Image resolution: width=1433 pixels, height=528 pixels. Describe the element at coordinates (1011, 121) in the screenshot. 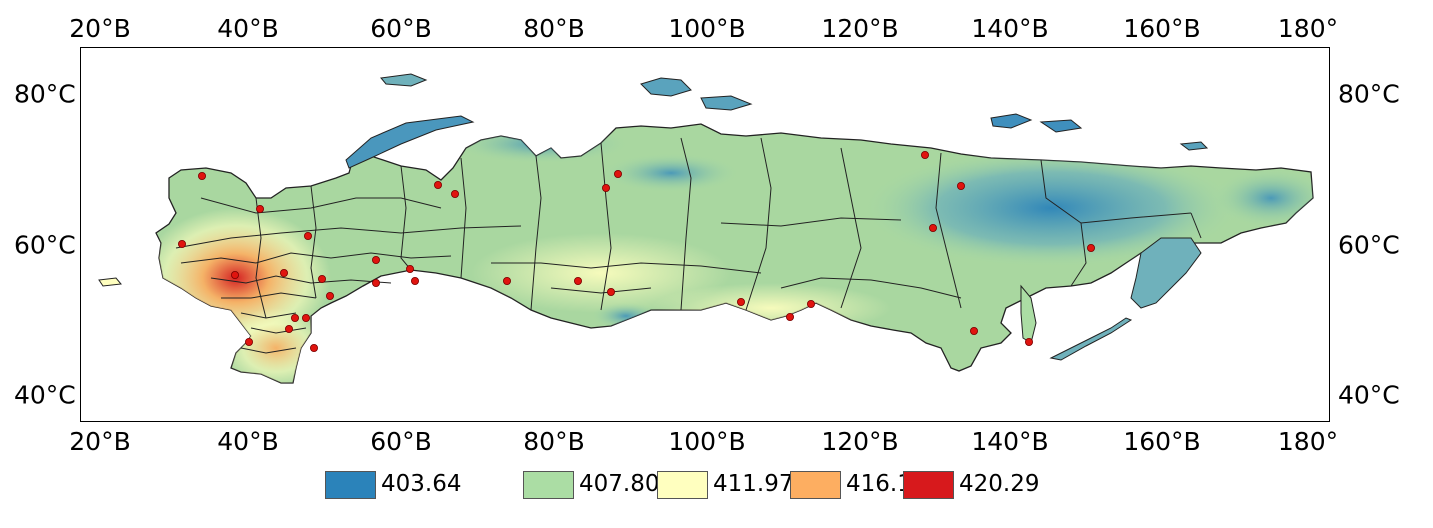

I see `island-new-siberian` at that location.